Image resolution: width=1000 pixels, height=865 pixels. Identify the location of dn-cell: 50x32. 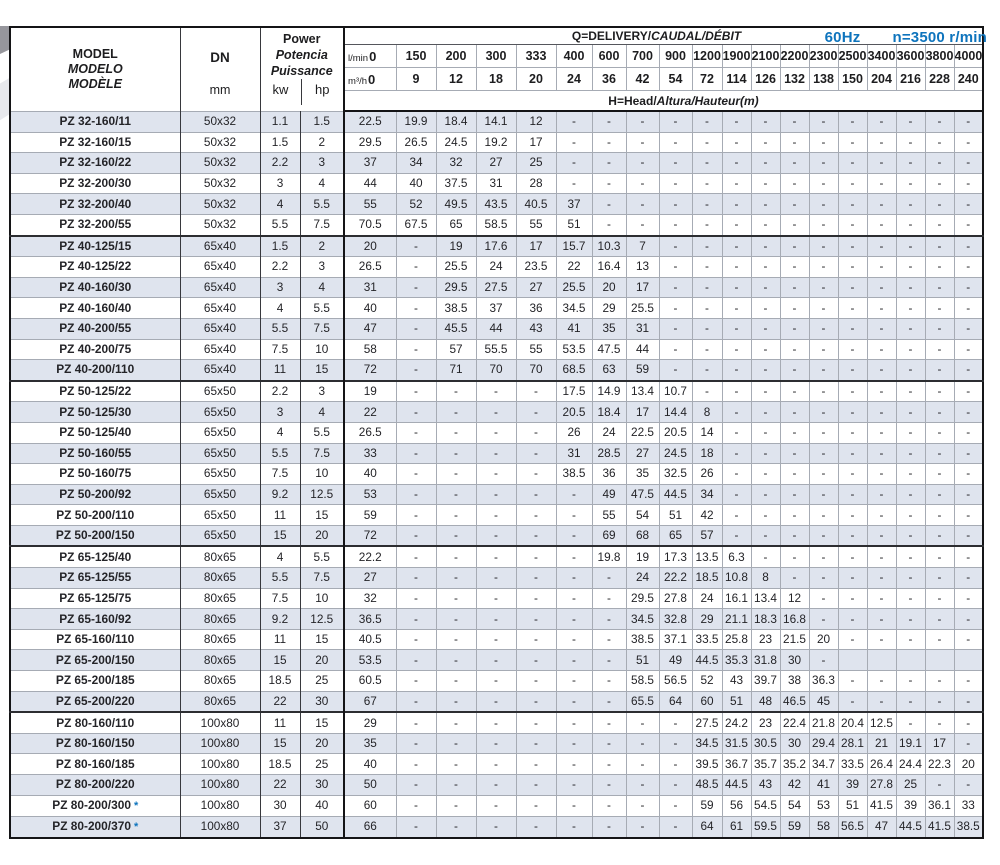
(220, 142).